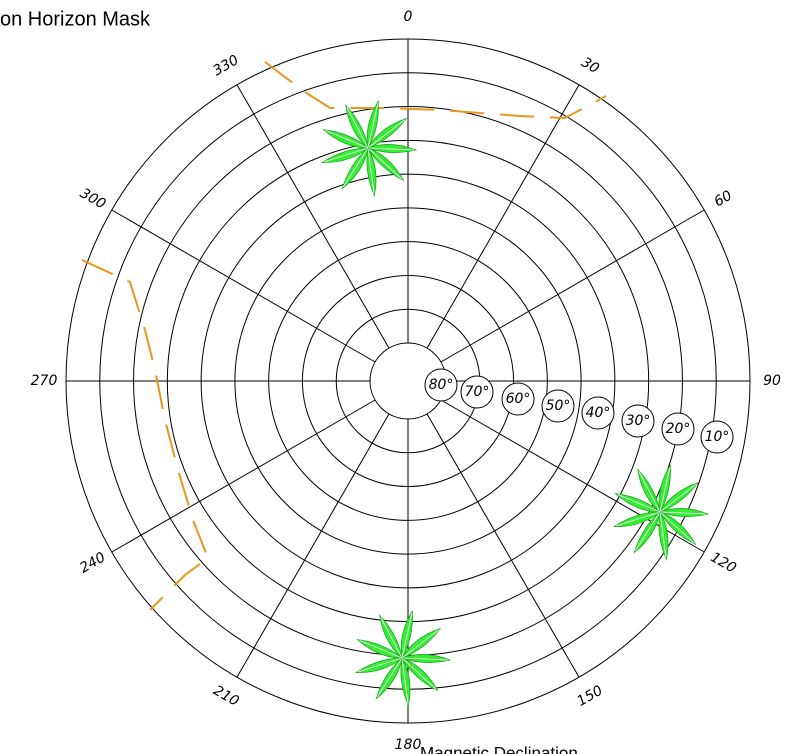 The width and height of the screenshot is (802, 754). I want to click on azimuth-label: 30, so click(590, 65).